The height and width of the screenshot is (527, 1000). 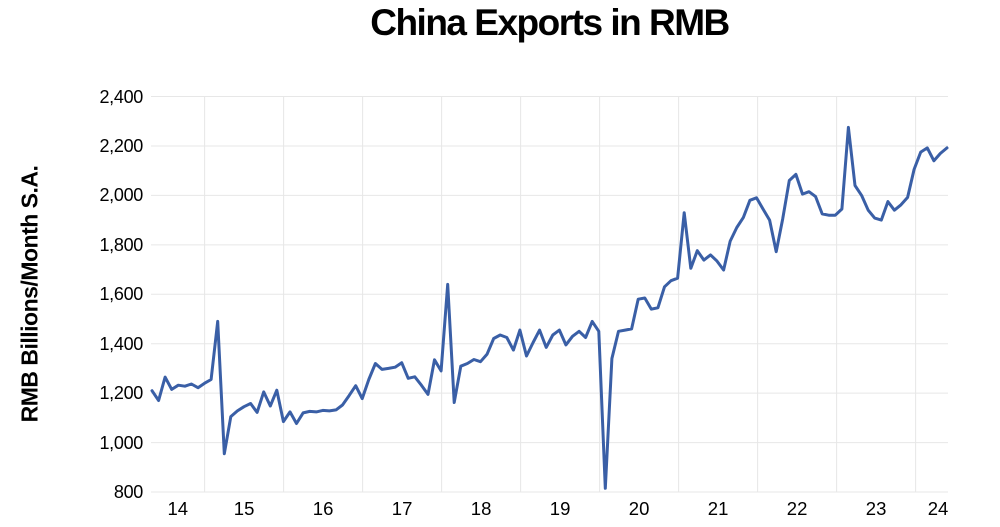 I want to click on y-tick-label: 1,400, so click(x=121, y=343).